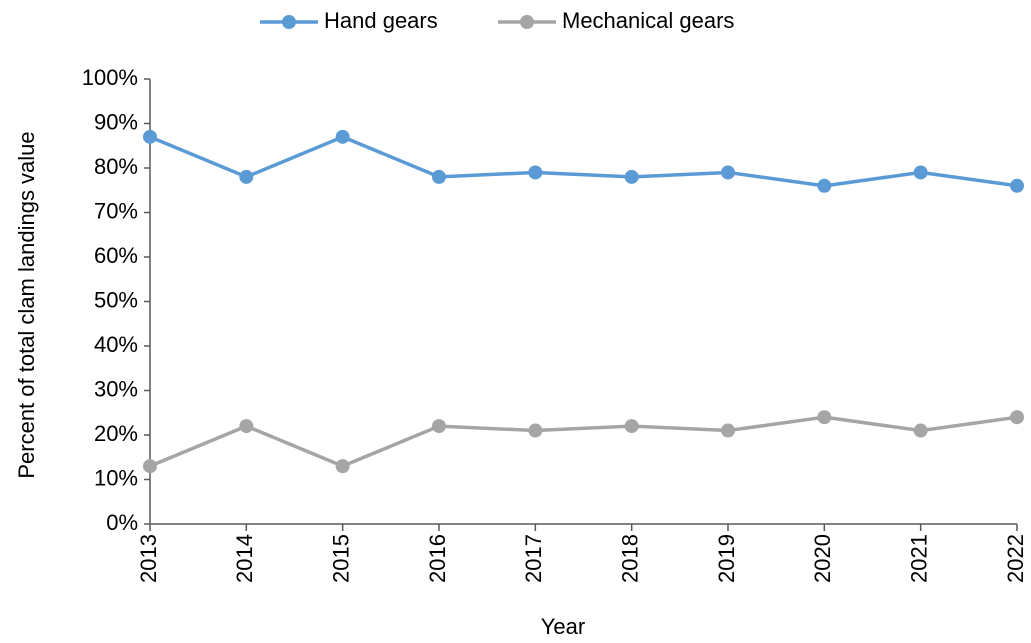  What do you see at coordinates (822, 558) in the screenshot?
I see `x-tick-label: 2020` at bounding box center [822, 558].